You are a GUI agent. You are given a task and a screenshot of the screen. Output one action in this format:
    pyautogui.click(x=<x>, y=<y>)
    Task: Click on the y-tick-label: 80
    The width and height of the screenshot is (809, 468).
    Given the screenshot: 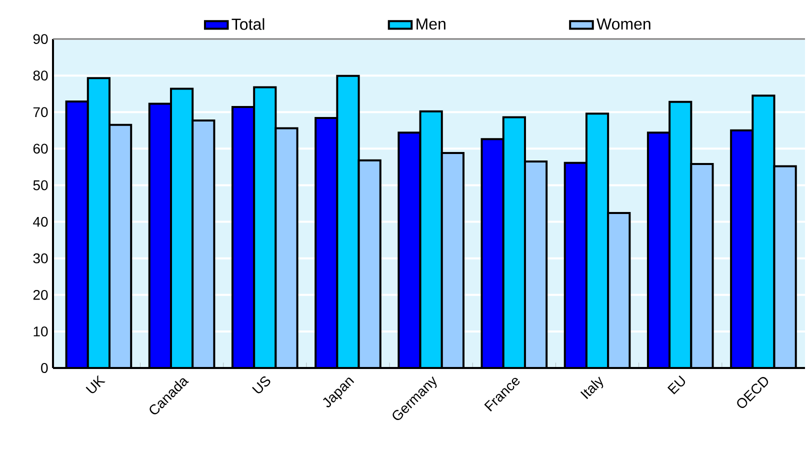 What is the action you would take?
    pyautogui.click(x=40, y=75)
    